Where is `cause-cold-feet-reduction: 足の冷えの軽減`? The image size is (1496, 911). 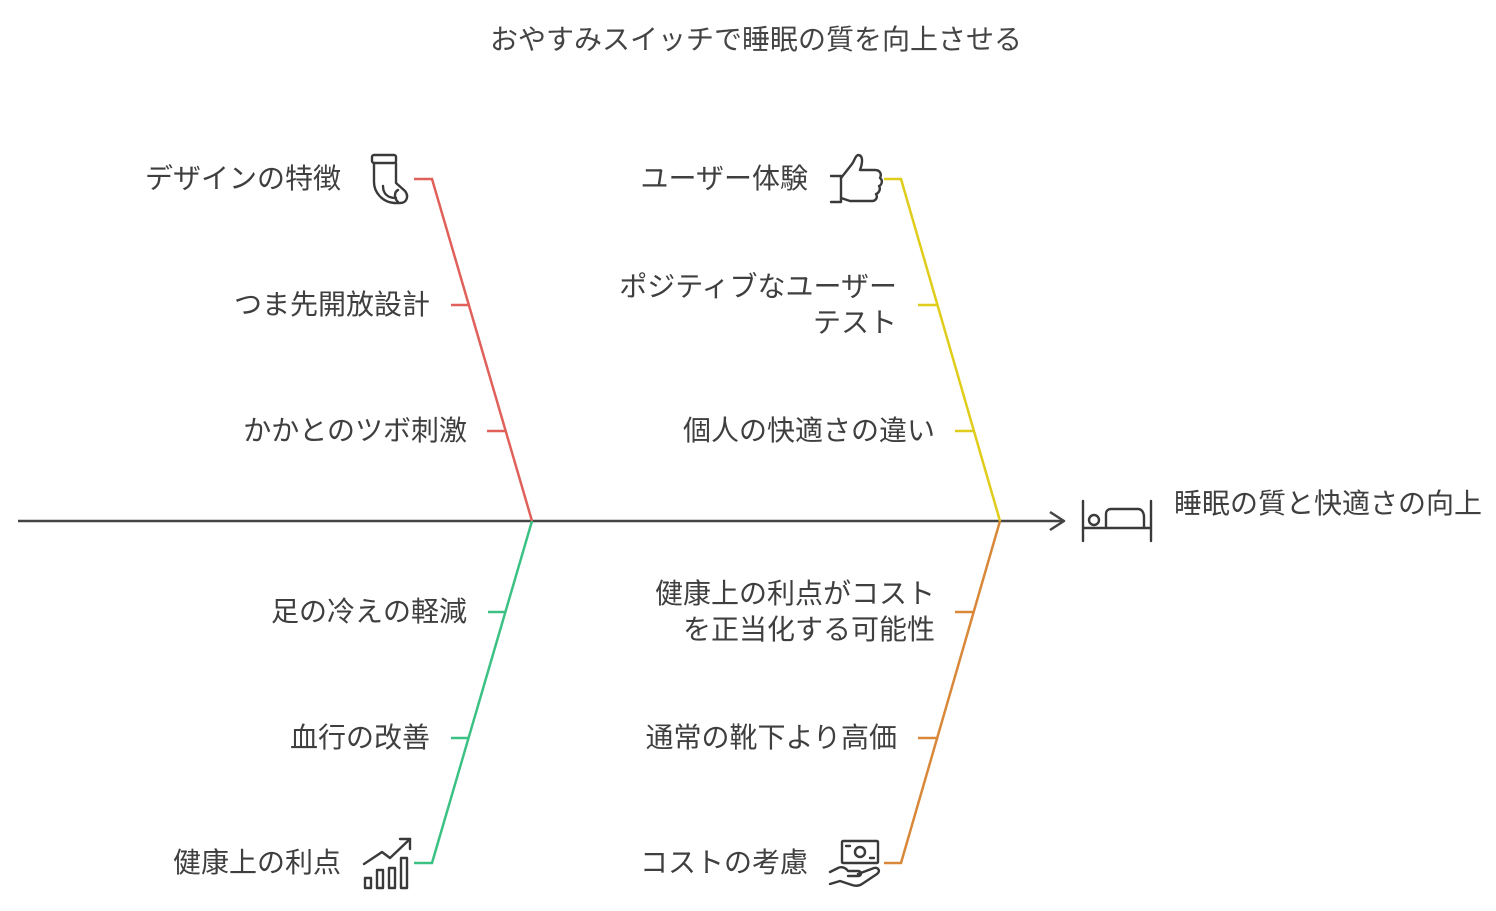
cause-cold-feet-reduction: 足の冷えの軽減 is located at coordinates (368, 611).